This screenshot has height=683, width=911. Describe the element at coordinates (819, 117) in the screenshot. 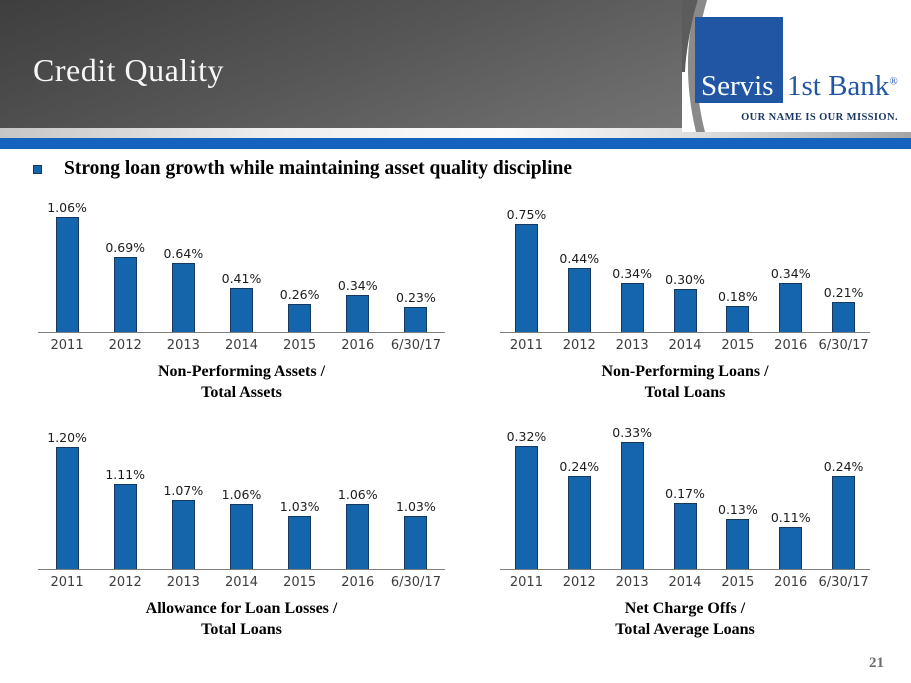

I see `logo-tagline: OUR NAME IS OUR MISSION.` at that location.